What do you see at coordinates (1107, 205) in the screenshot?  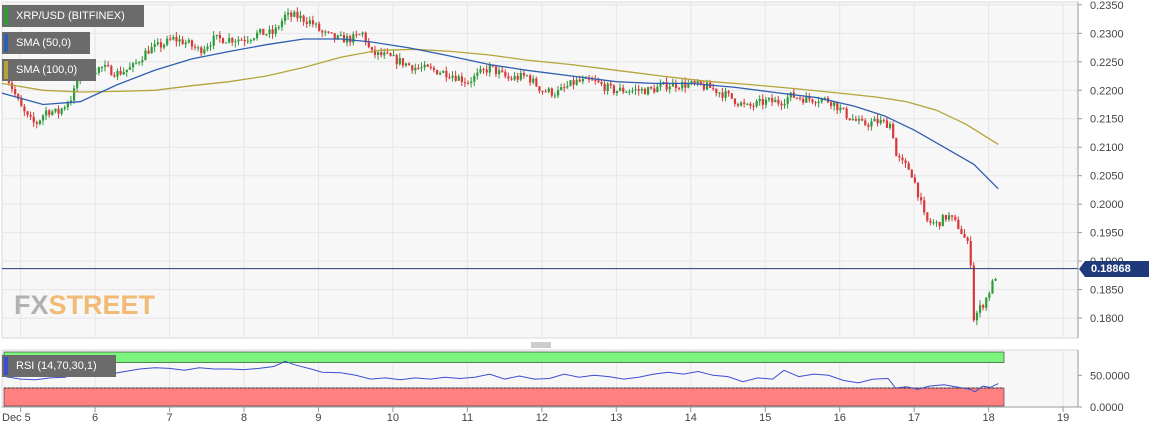 I see `price-tick-label: 0.2000` at bounding box center [1107, 205].